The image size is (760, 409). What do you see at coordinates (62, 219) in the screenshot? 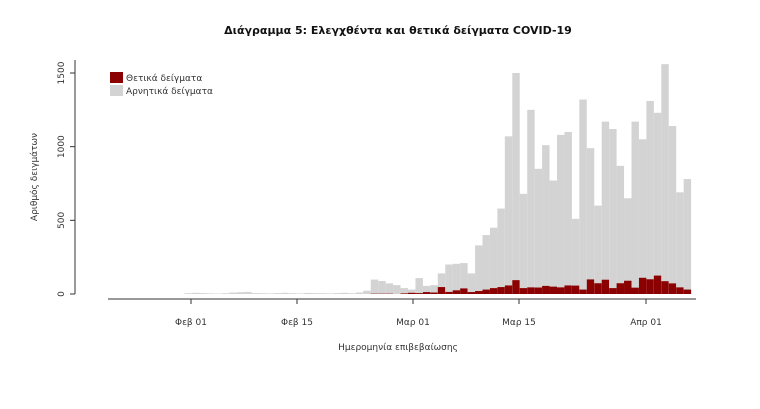
I see `y-tick-label: 500` at bounding box center [62, 219].